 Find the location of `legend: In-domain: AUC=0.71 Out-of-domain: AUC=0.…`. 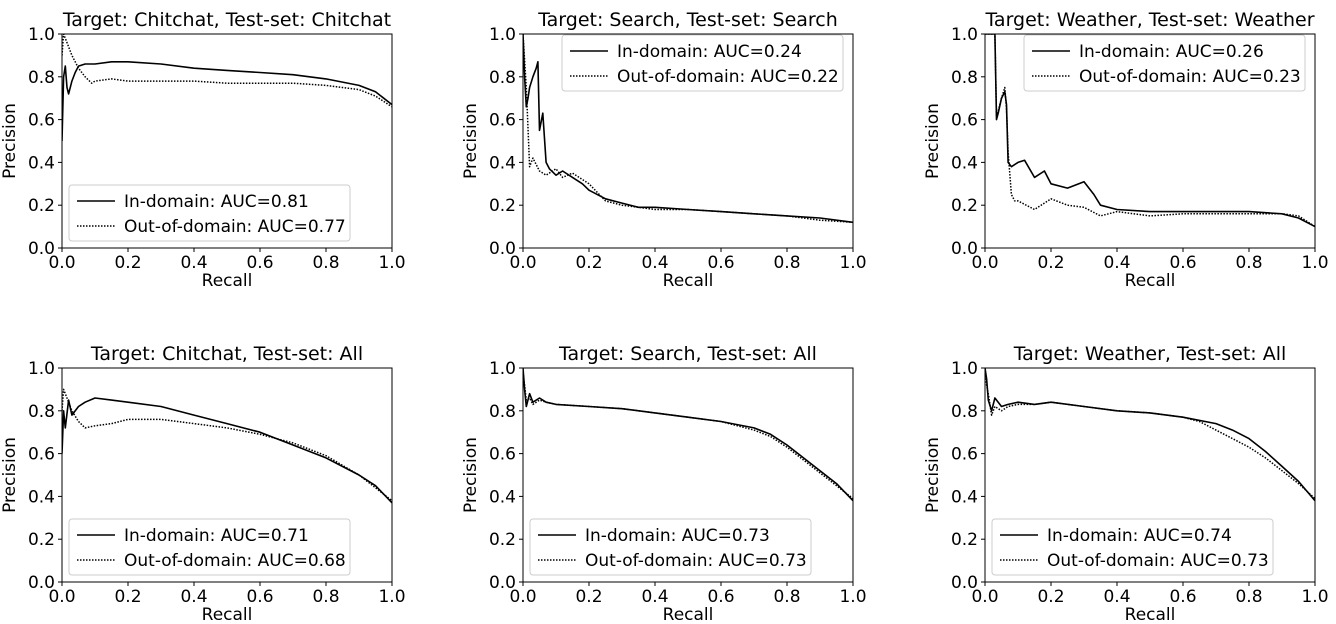

legend: In-domain: AUC=0.71 Out-of-domain: AUC=0.… is located at coordinates (209, 547).